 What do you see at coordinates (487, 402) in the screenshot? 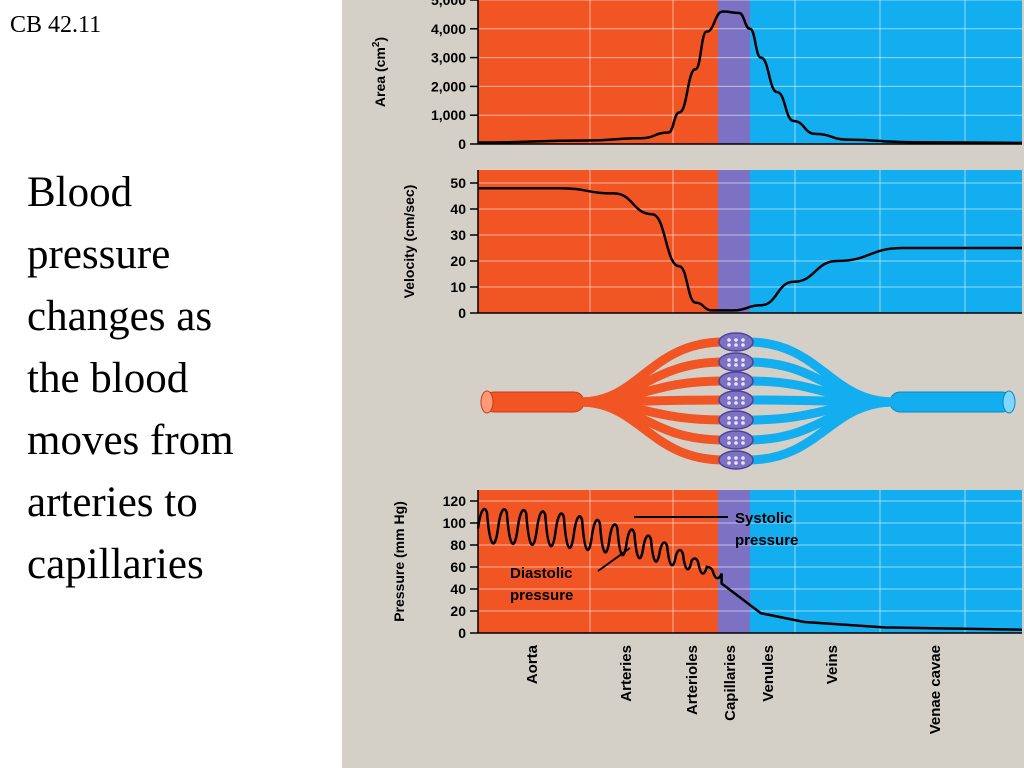
I see `aorta-opening` at bounding box center [487, 402].